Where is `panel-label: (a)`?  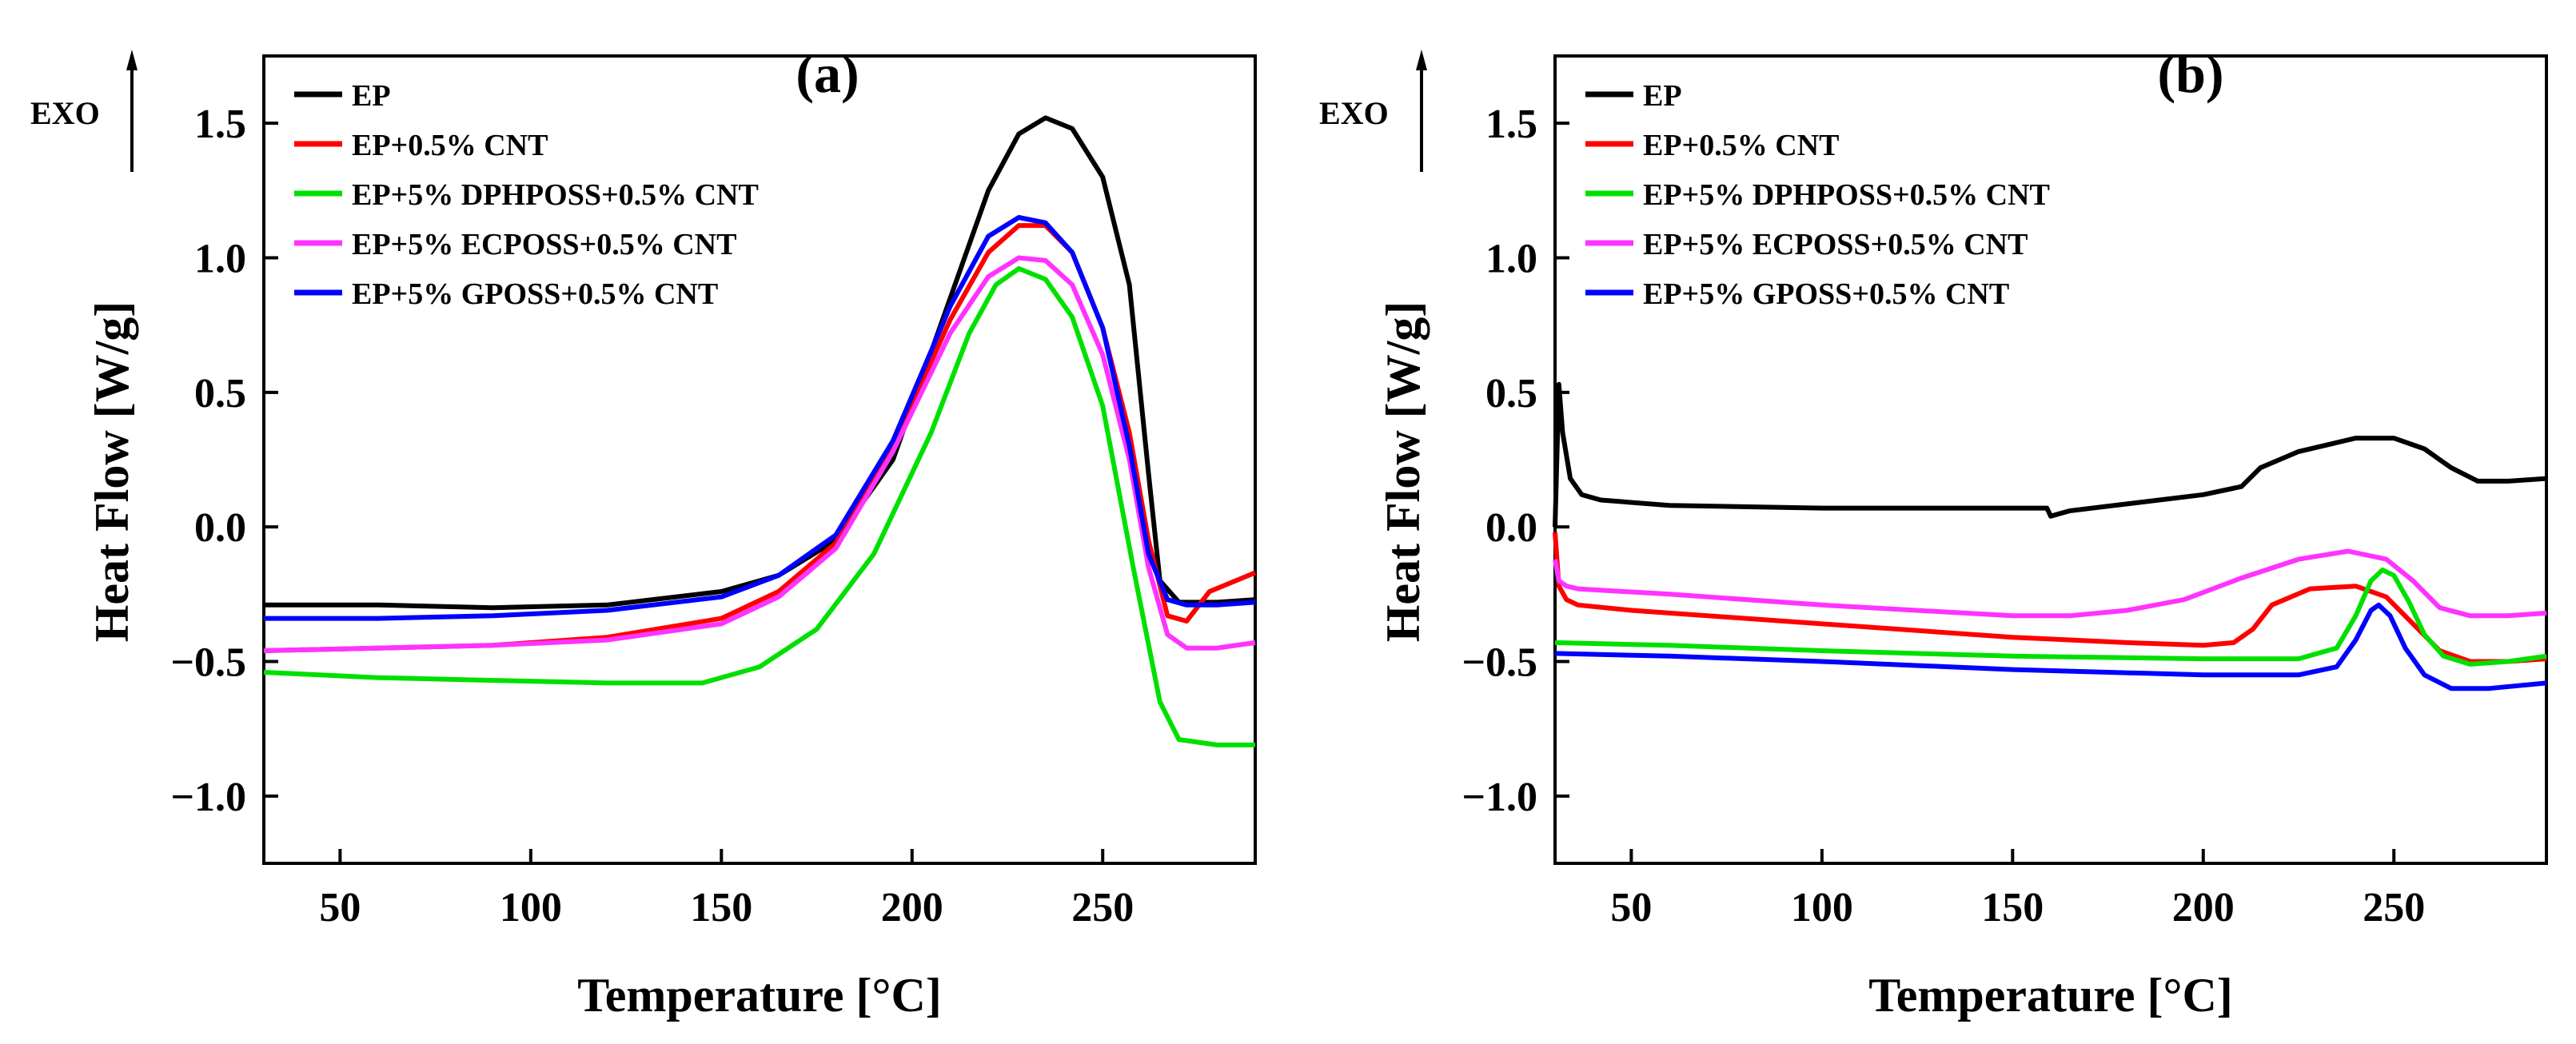 panel-label: (a) is located at coordinates (827, 73).